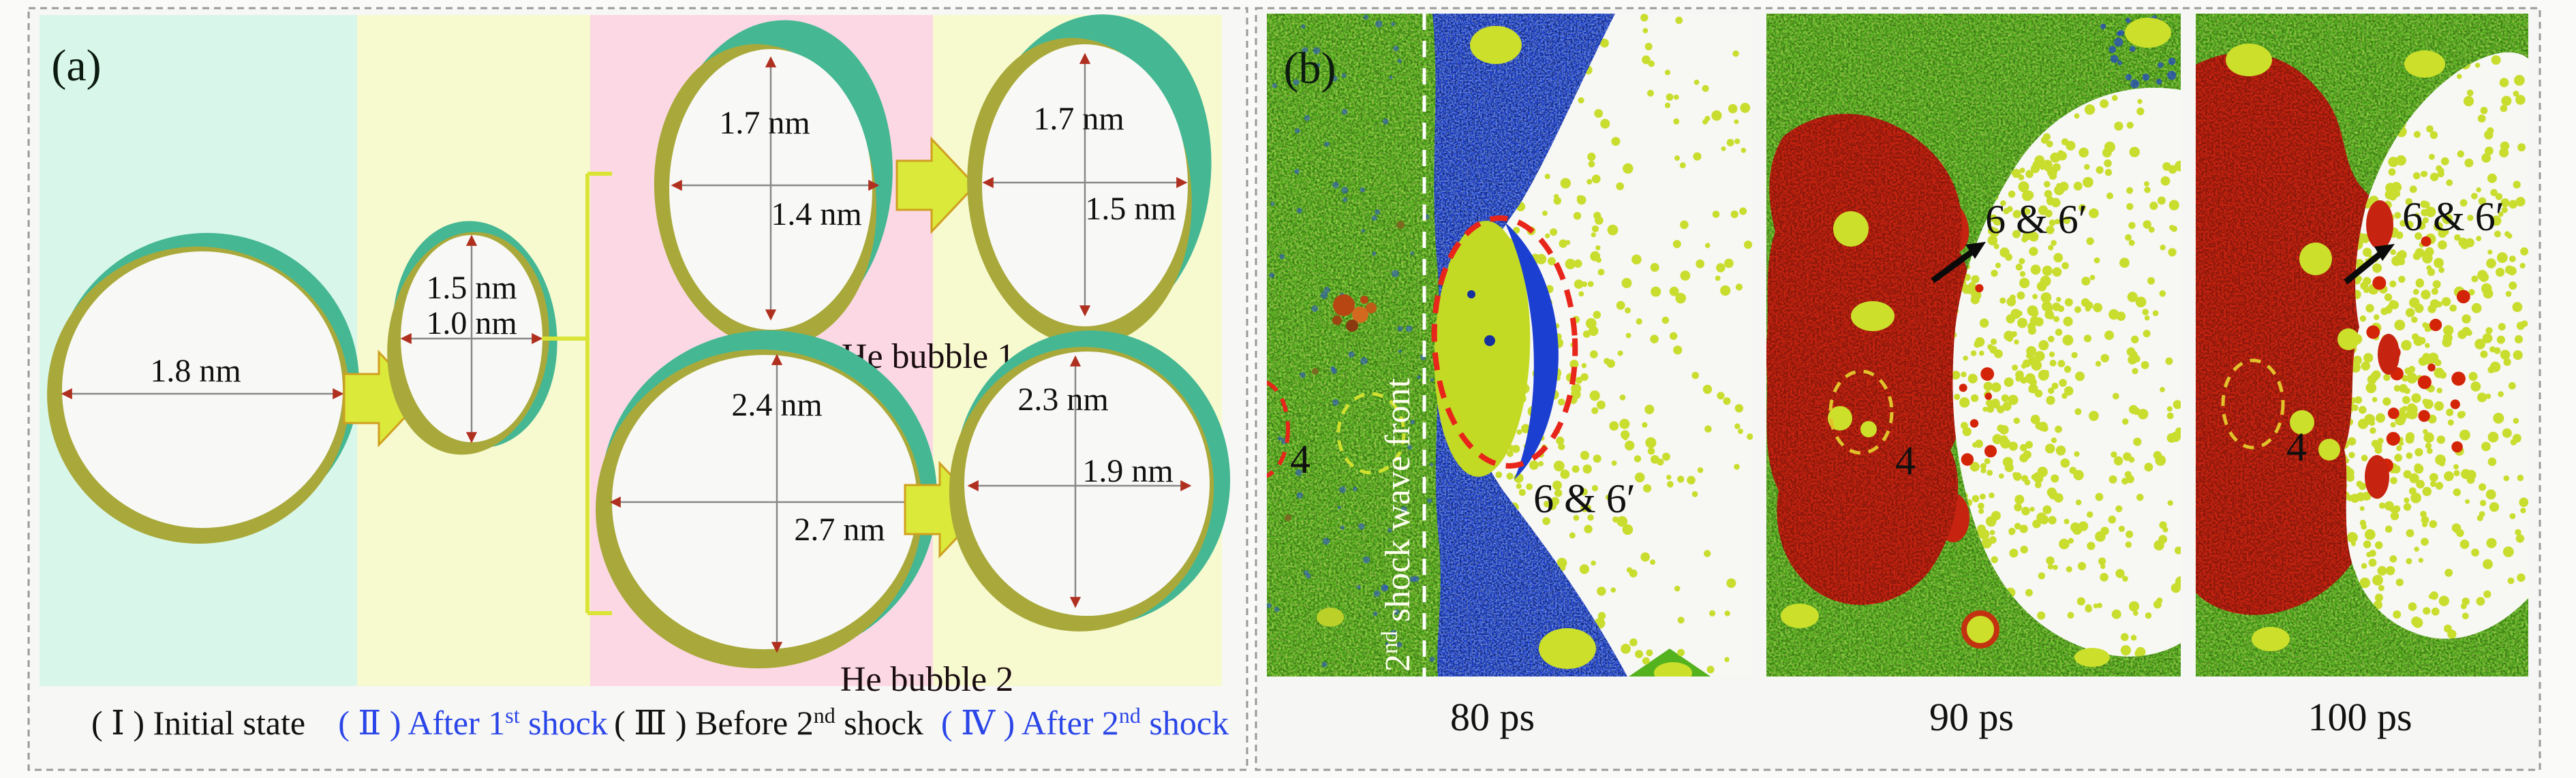 The image size is (2576, 778). Describe the element at coordinates (776, 405) in the screenshot. I see `measure-he2b-v: 2.4 nm` at that location.